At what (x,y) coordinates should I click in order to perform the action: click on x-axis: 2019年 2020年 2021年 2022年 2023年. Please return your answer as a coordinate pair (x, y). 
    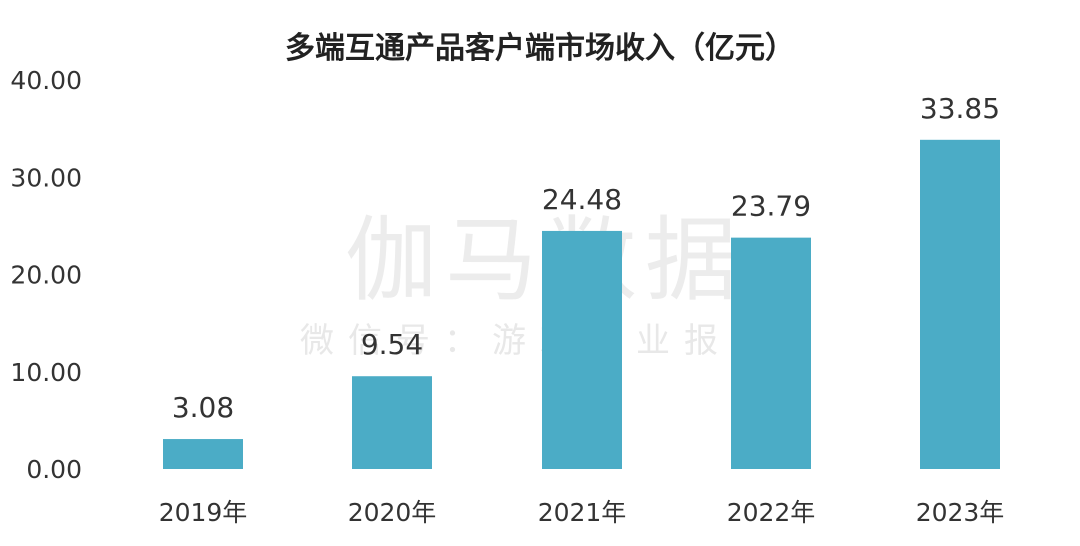
    Looking at the image, I should click on (582, 512).